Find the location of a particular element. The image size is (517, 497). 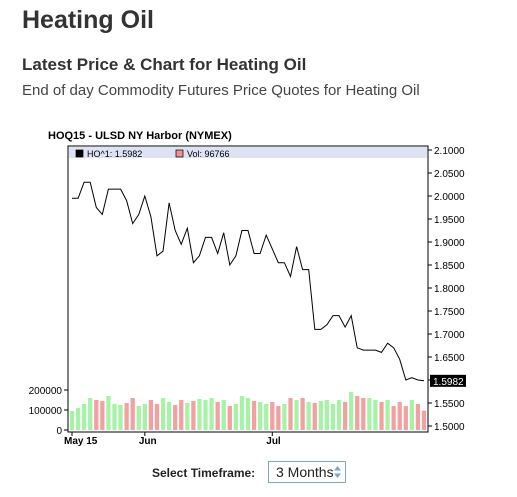

x-tick-label: May 15 is located at coordinates (81, 441).